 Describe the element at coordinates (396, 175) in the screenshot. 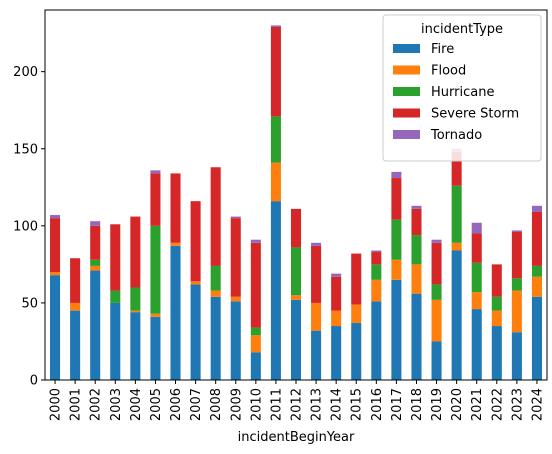

I see `bar-tornado-2017` at that location.